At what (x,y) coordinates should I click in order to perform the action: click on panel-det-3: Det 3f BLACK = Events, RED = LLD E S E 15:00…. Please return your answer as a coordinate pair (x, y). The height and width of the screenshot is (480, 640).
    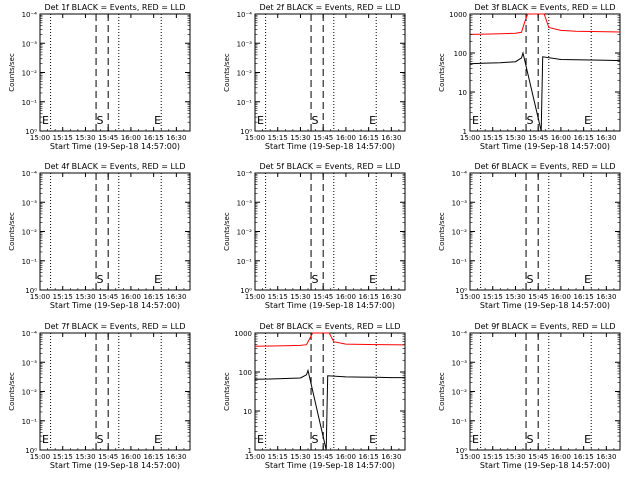
    Looking at the image, I should click on (529, 77).